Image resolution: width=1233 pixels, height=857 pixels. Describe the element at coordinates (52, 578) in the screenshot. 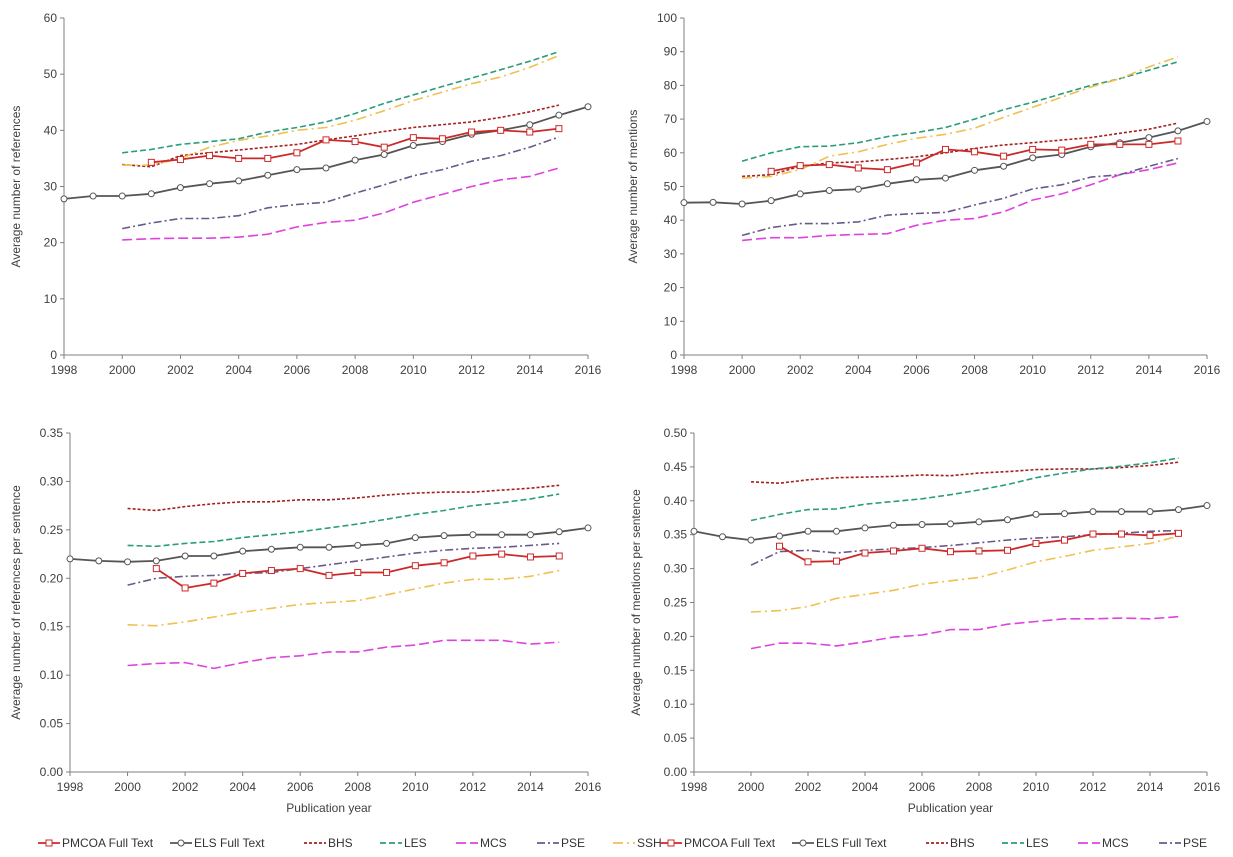

I see `y-tick-label: 0.20` at that location.